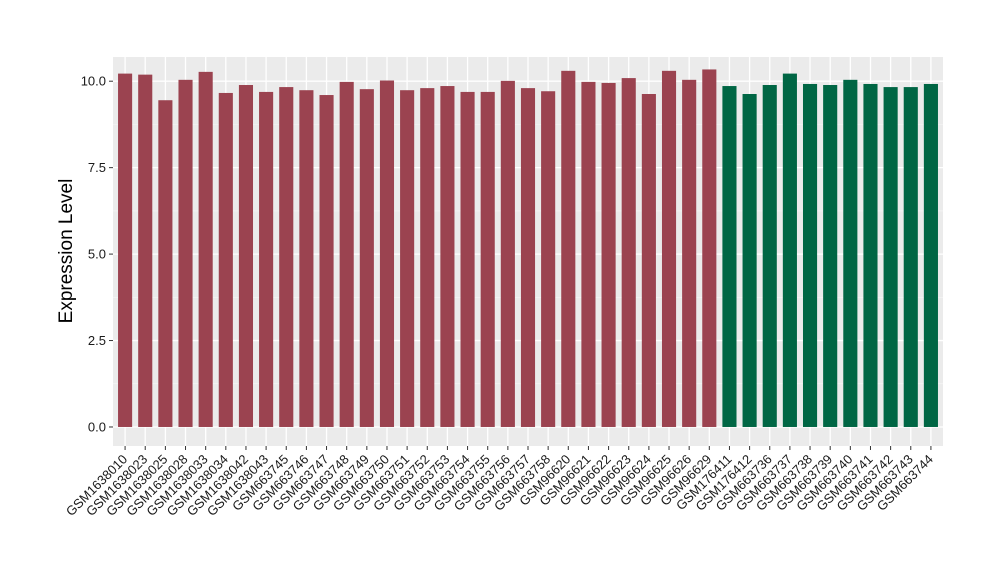 This screenshot has width=1000, height=580. I want to click on bar-GSM176412, so click(749, 260).